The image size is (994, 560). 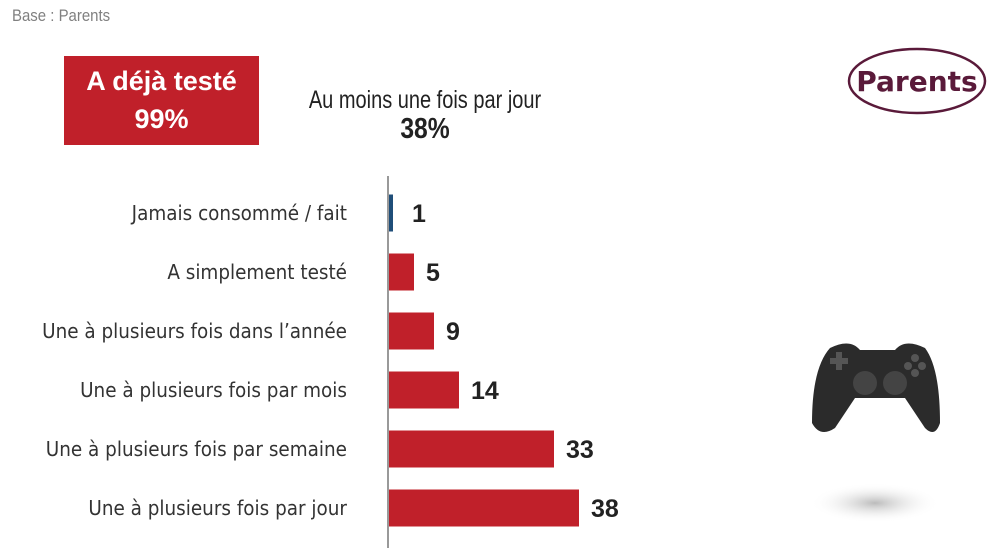 I want to click on data-label: 14, so click(x=485, y=391).